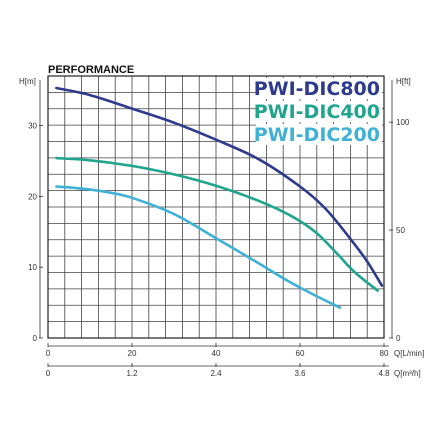 The width and height of the screenshot is (447, 447). Describe the element at coordinates (398, 338) in the screenshot. I see `y-right-tick-label: 0` at that location.